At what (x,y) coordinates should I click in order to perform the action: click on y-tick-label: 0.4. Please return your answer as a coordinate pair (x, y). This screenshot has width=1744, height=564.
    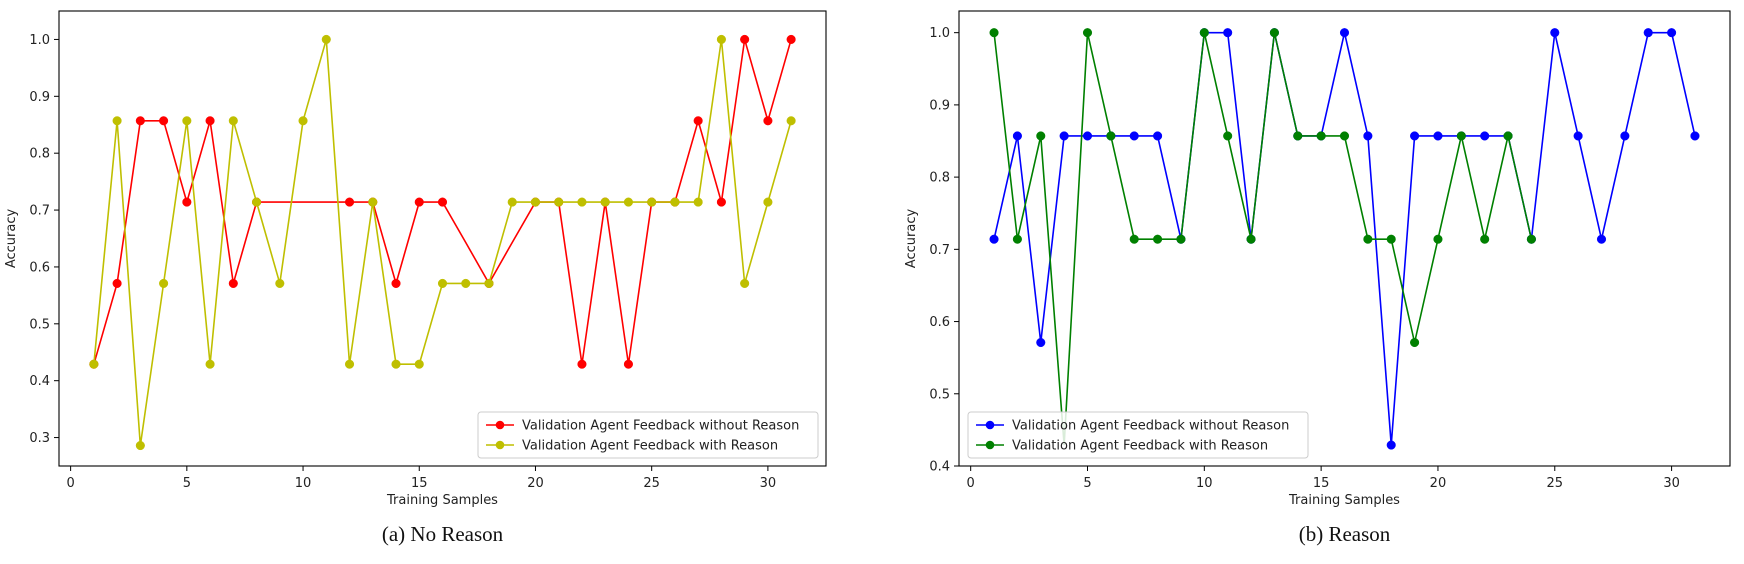
    Looking at the image, I should click on (939, 467).